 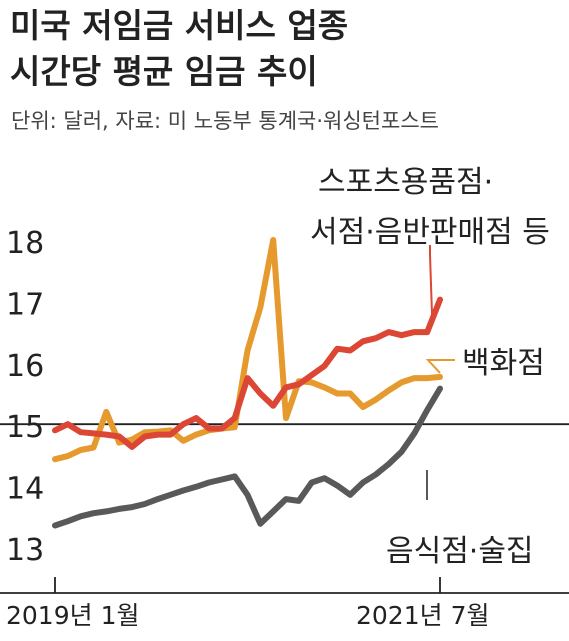 I want to click on y-tick-label-14: 14, so click(x=25, y=489).